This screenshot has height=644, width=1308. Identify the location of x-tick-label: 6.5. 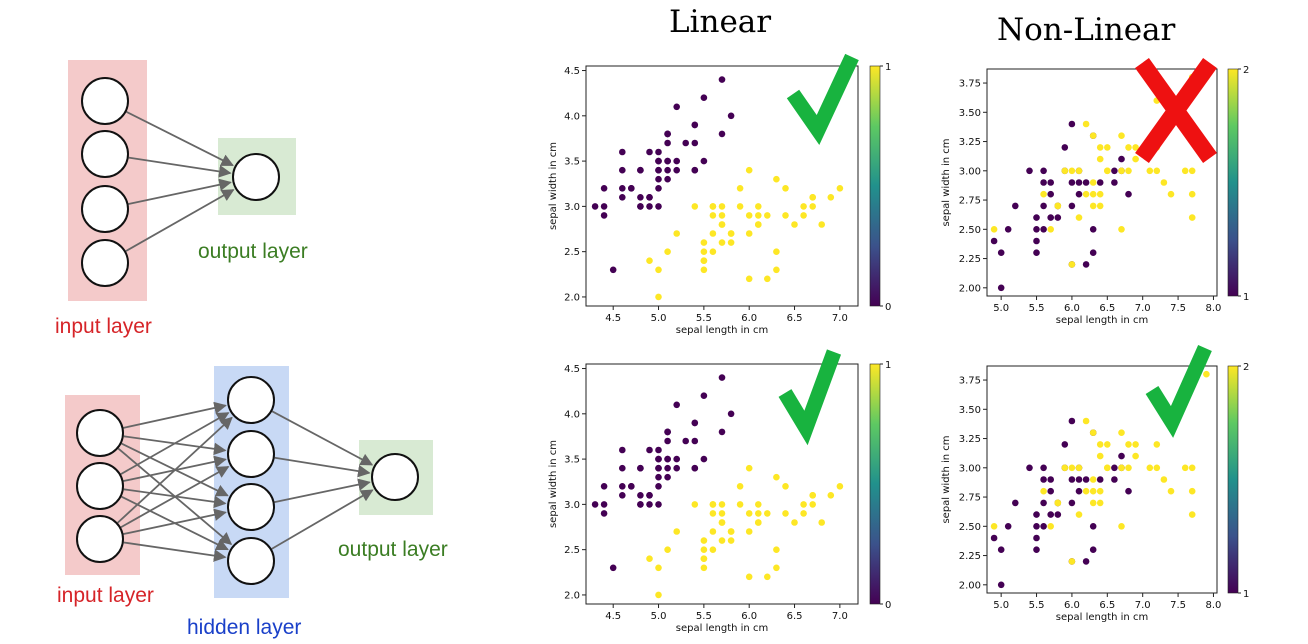
(795, 616).